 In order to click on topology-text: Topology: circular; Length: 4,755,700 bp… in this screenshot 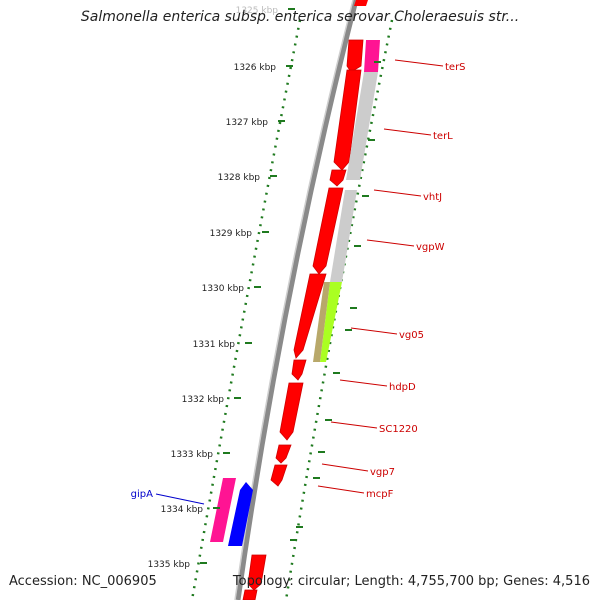, I will do `click(411, 581)`.